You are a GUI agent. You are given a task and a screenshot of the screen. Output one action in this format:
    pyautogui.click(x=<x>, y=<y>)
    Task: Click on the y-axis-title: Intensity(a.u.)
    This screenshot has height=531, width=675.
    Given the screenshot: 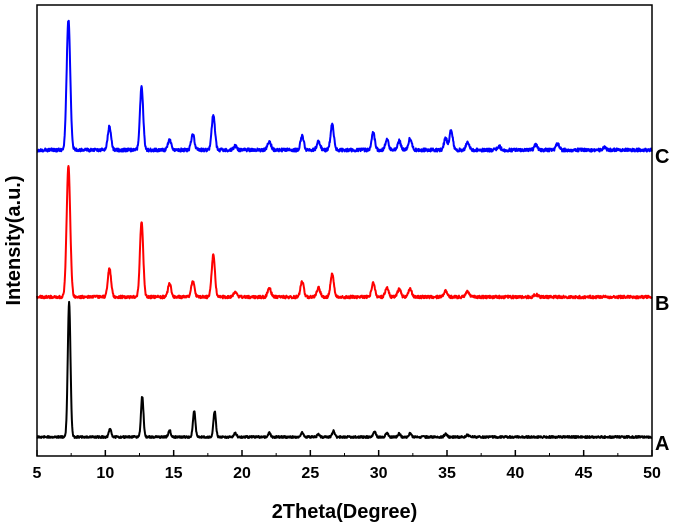 What is the action you would take?
    pyautogui.click(x=14, y=240)
    